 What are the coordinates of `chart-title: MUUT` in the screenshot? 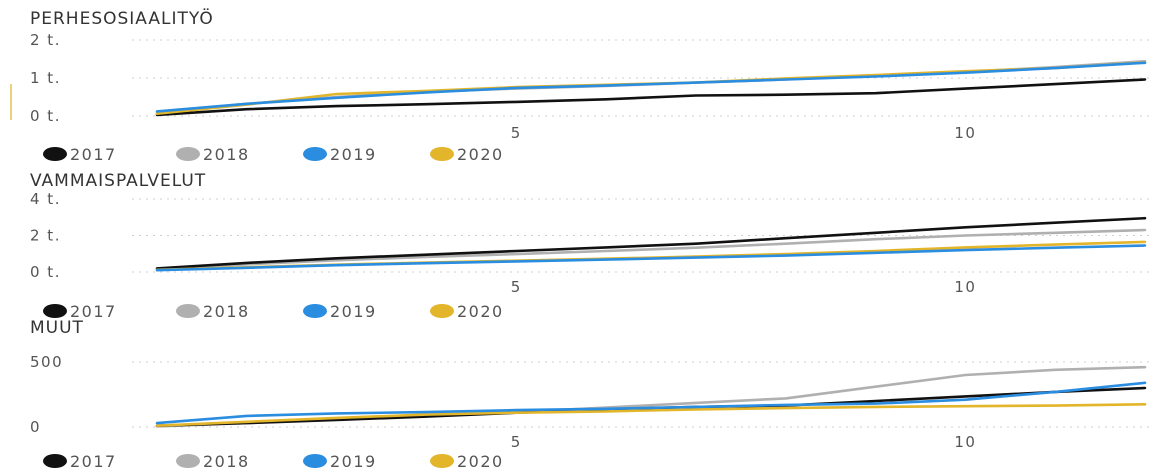 It's located at (57, 328).